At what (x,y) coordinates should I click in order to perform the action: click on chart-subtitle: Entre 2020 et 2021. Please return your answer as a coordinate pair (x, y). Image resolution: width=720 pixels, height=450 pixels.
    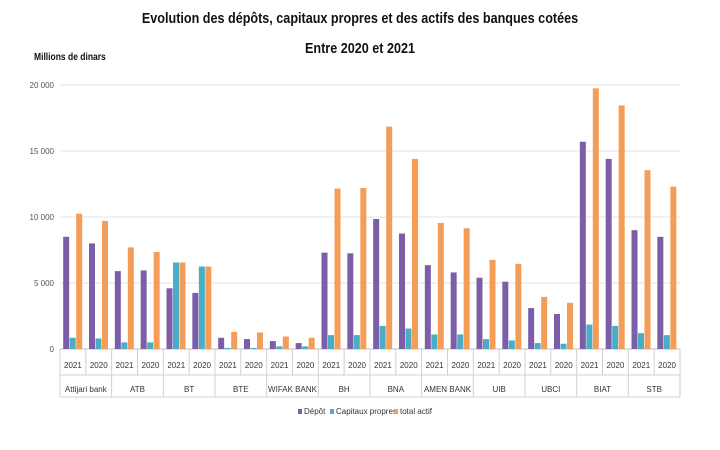
    Looking at the image, I should click on (360, 48).